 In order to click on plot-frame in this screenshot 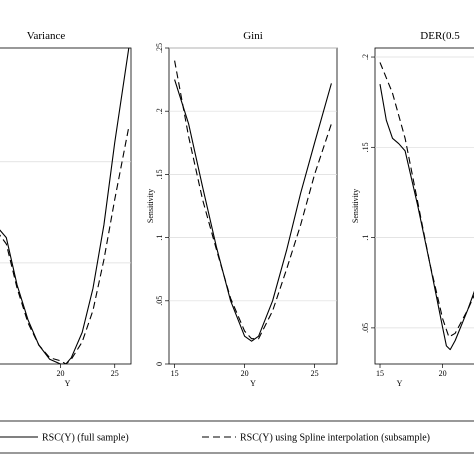, I will do `click(424, 206)`.